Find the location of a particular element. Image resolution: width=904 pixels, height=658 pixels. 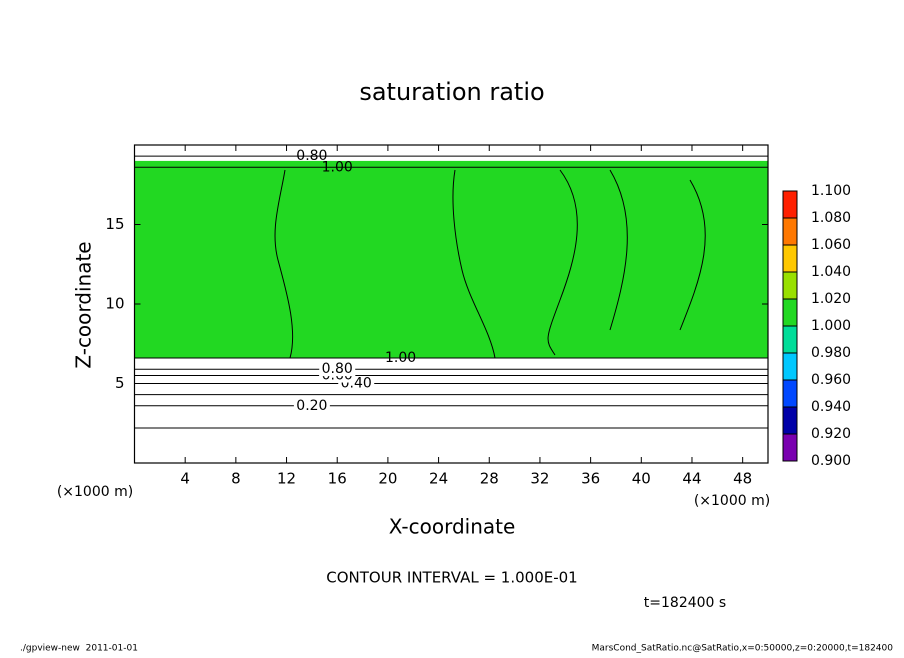

x-tick-label: 4 is located at coordinates (185, 479).